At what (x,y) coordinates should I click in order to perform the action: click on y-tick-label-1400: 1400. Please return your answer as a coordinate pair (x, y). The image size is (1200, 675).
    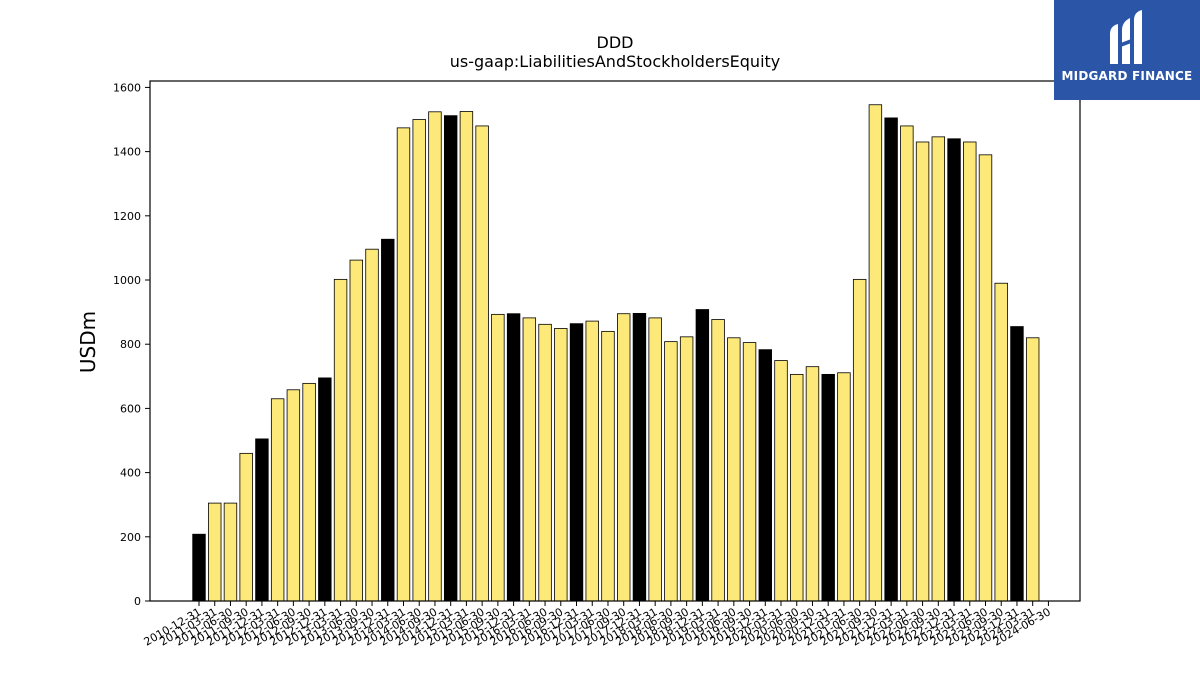
    Looking at the image, I should click on (127, 152).